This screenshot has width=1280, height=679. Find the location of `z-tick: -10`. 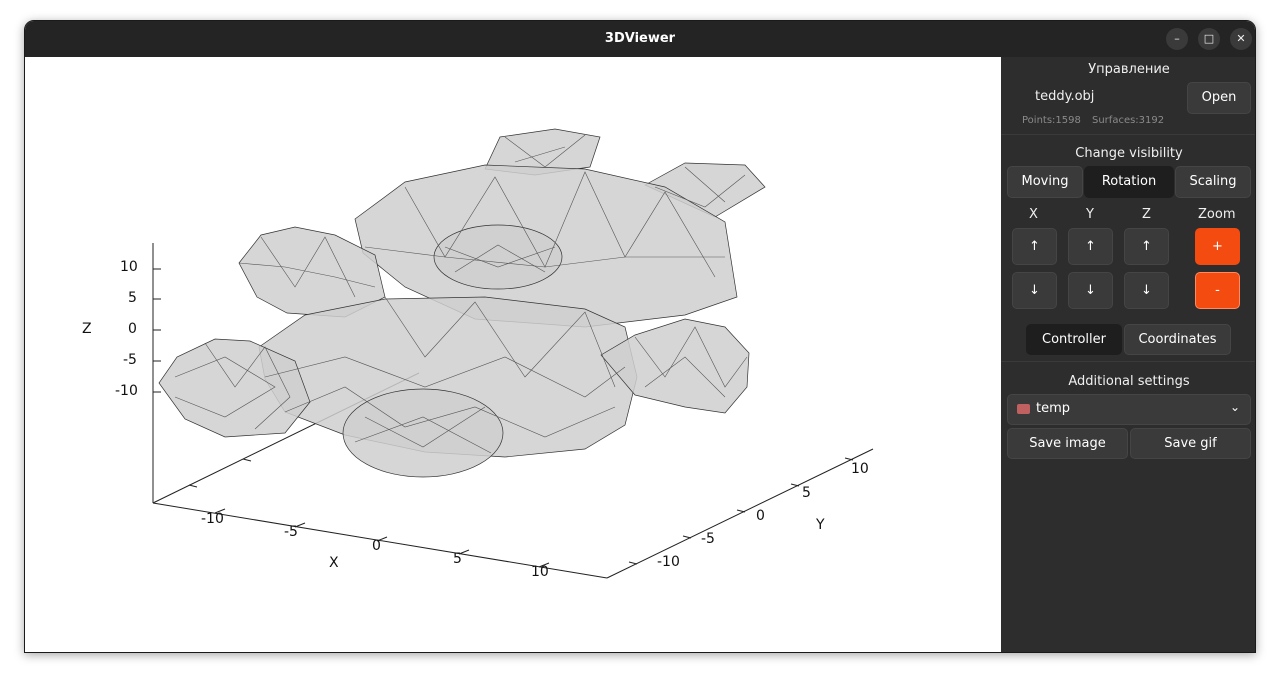

z-tick: -10 is located at coordinates (126, 391).